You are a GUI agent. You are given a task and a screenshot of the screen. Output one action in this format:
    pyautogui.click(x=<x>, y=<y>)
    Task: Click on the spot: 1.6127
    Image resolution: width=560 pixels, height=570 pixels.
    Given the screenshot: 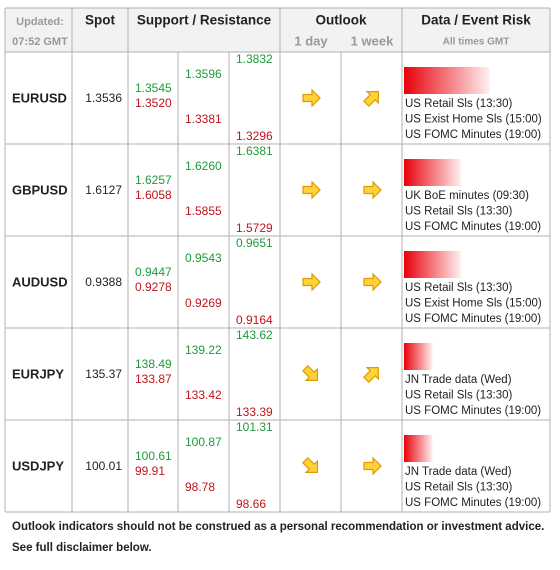 What is the action you would take?
    pyautogui.click(x=103, y=190)
    